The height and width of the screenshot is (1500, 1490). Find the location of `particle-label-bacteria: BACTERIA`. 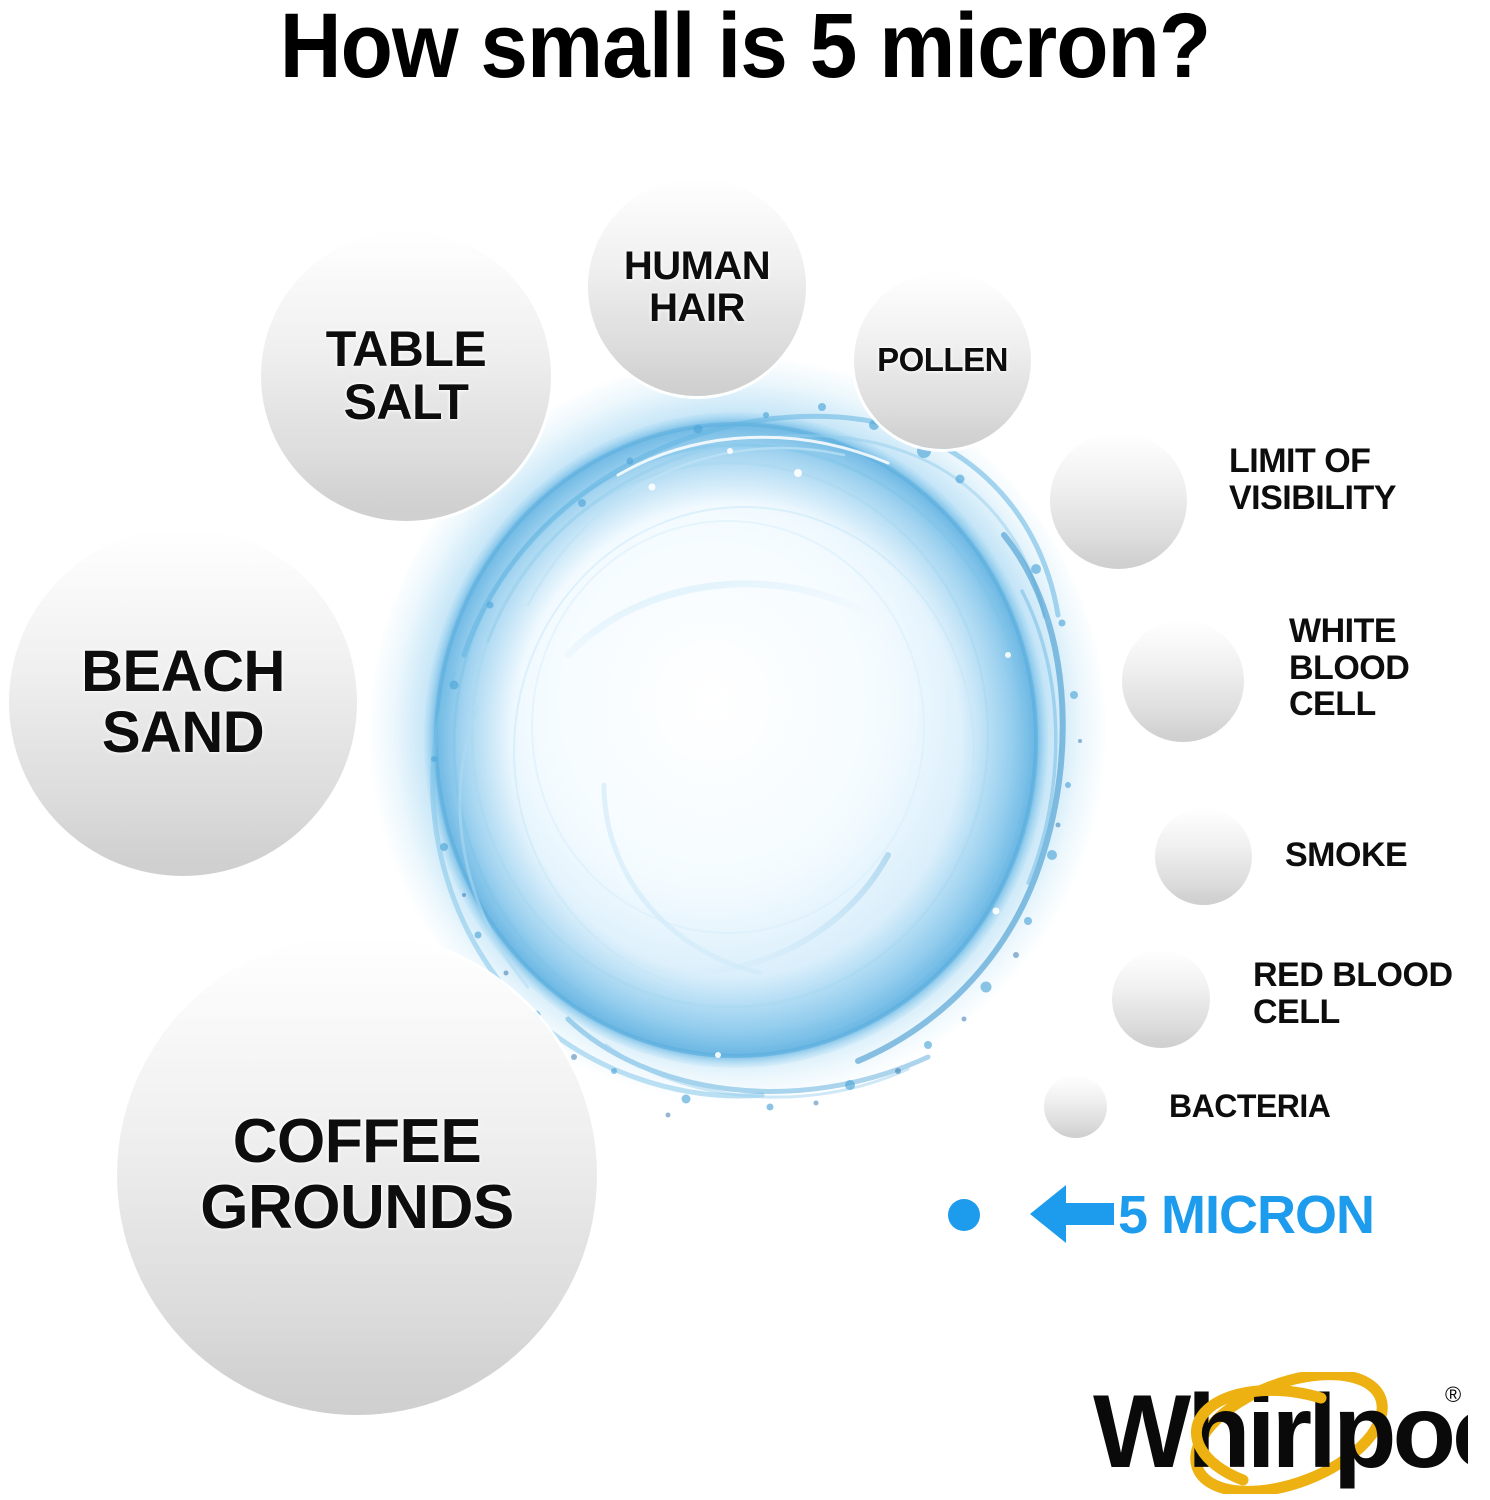

particle-label-bacteria: BACTERIA is located at coordinates (1250, 1106).